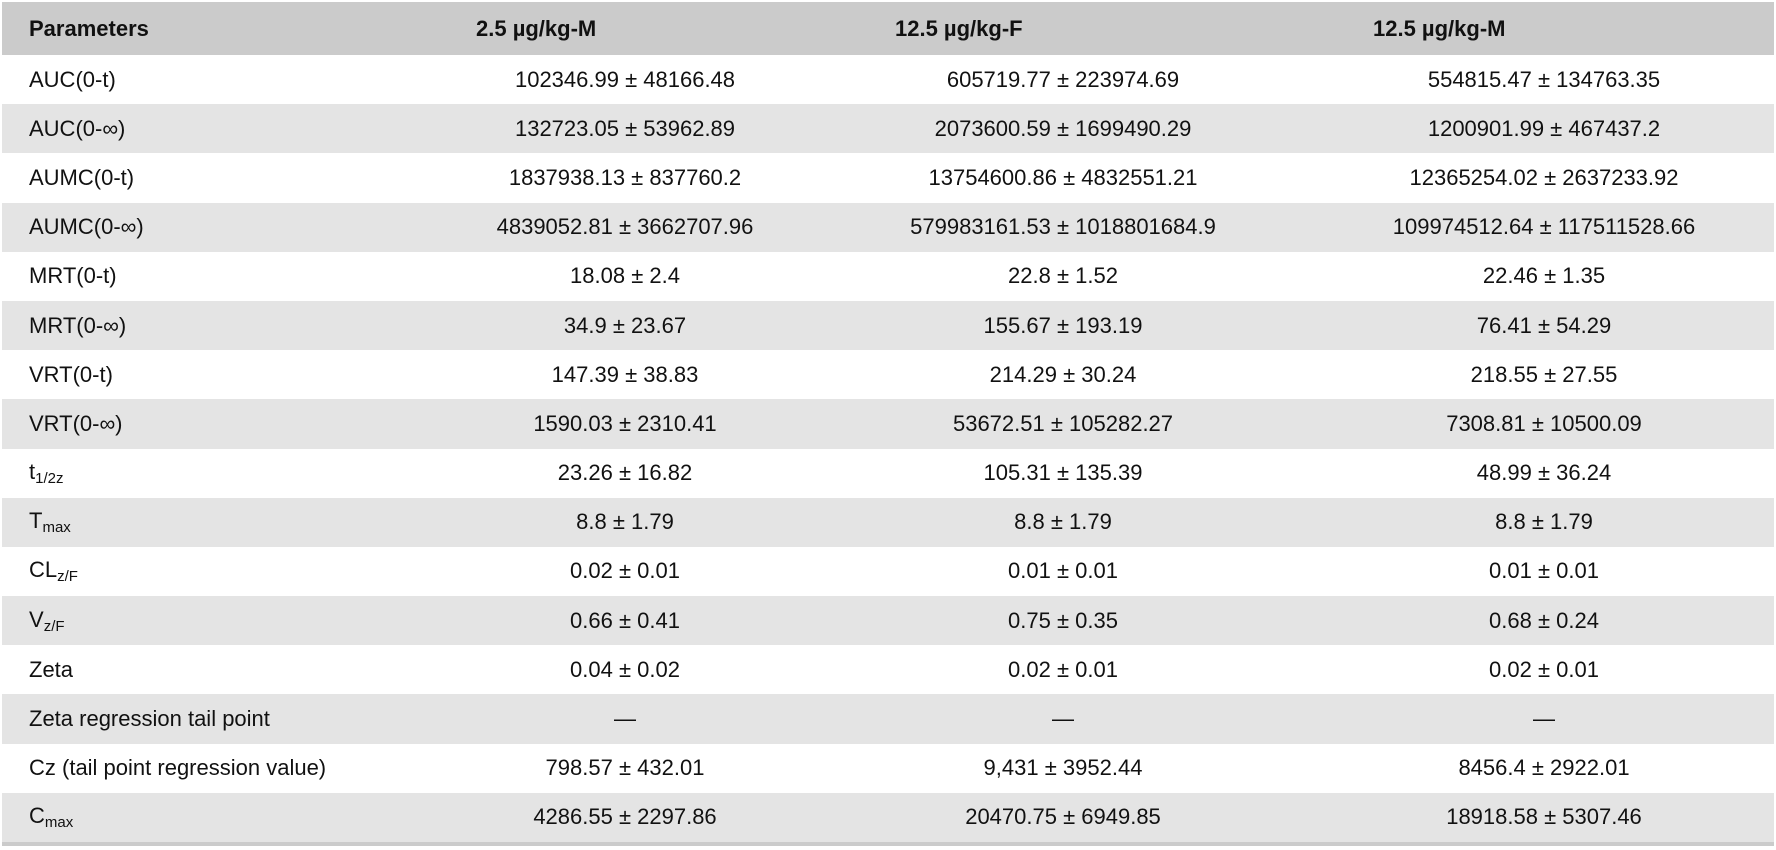  I want to click on parameter-name: Cmax, so click(231, 817).